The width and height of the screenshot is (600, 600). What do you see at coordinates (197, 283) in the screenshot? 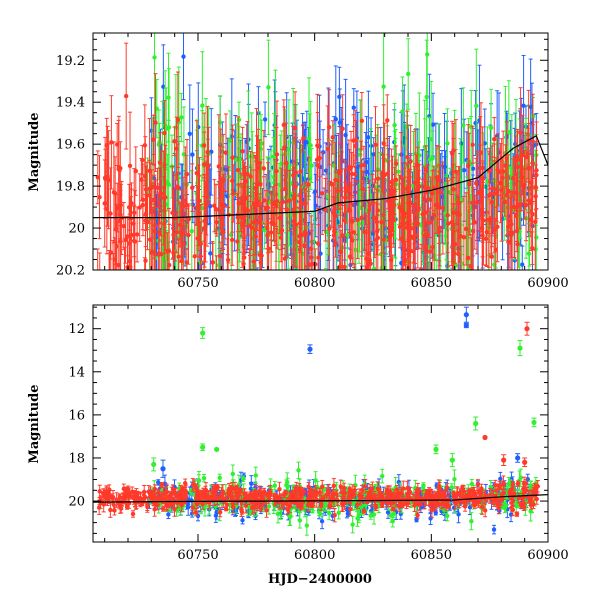
I see `top-x-tick-label: 60750` at bounding box center [197, 283].